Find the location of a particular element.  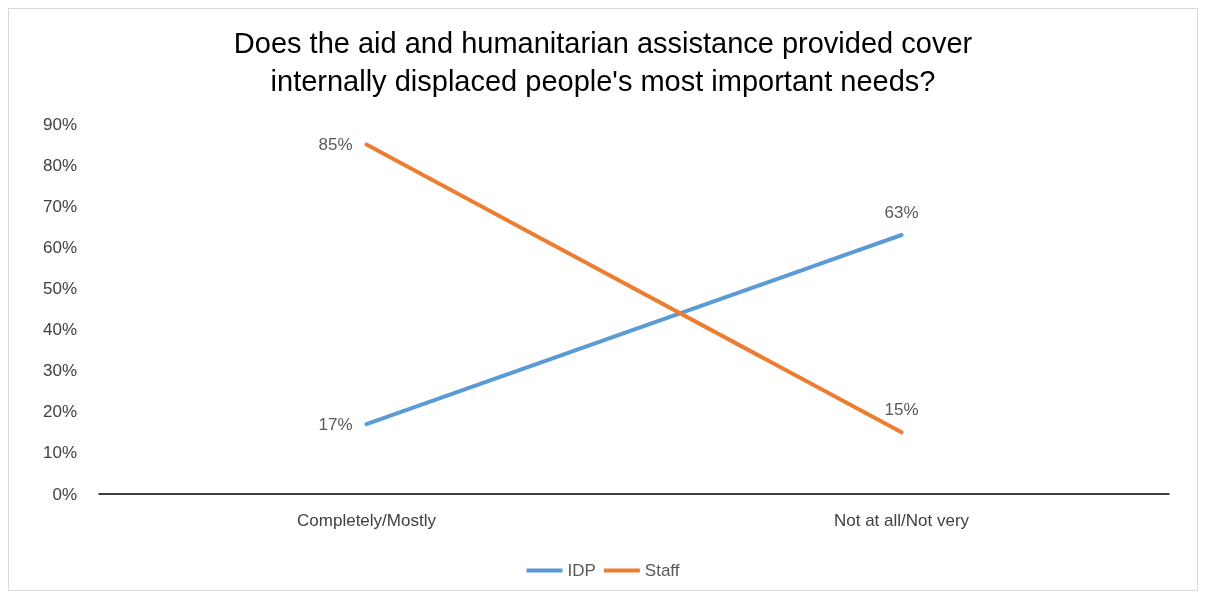

y-tick-label: 40% is located at coordinates (59, 330).